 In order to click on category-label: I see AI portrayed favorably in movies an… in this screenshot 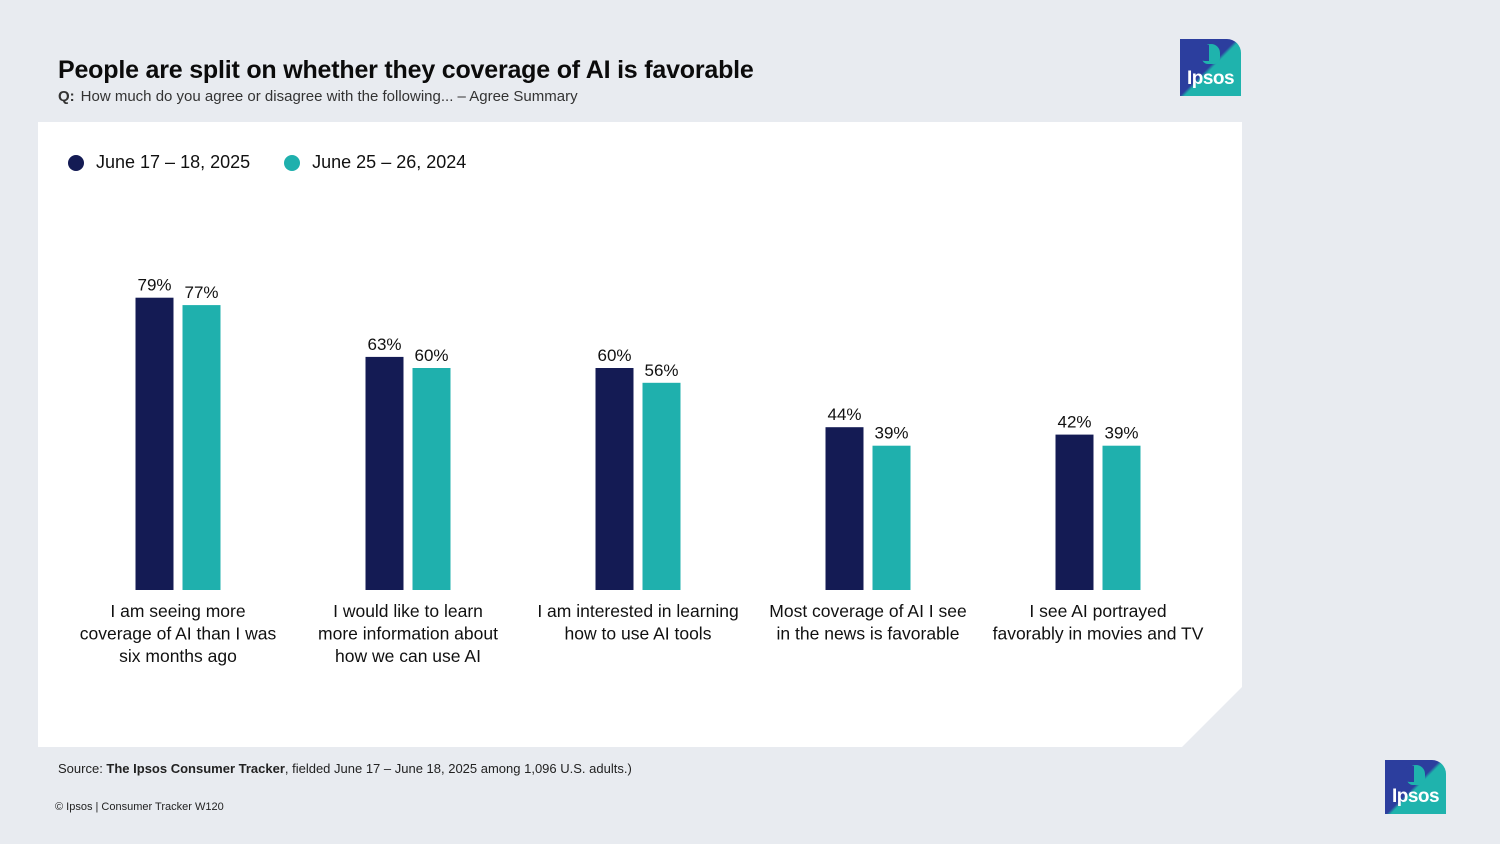, I will do `click(1098, 622)`.